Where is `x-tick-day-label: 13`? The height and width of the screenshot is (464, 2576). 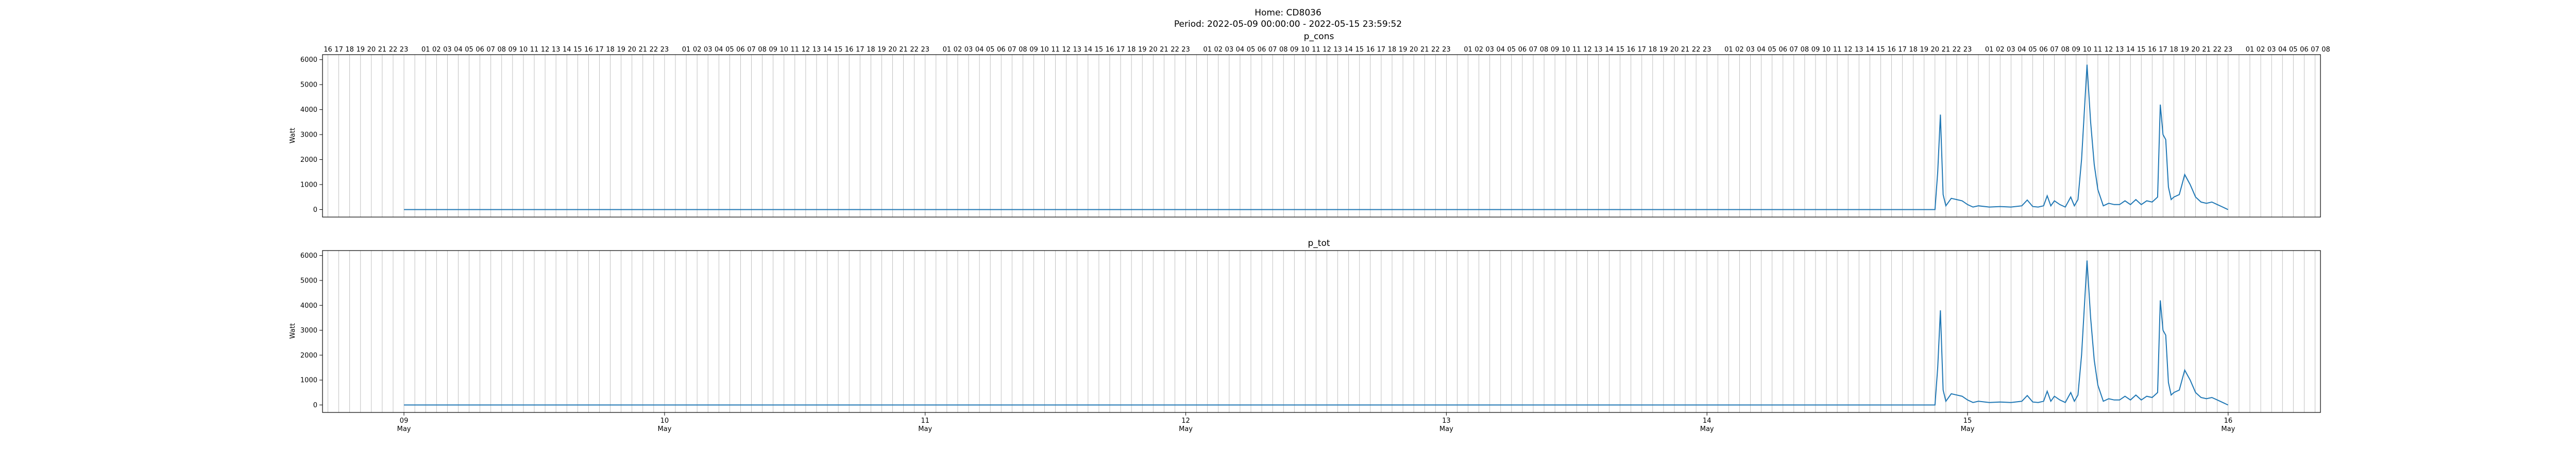
x-tick-day-label: 13 is located at coordinates (1446, 421).